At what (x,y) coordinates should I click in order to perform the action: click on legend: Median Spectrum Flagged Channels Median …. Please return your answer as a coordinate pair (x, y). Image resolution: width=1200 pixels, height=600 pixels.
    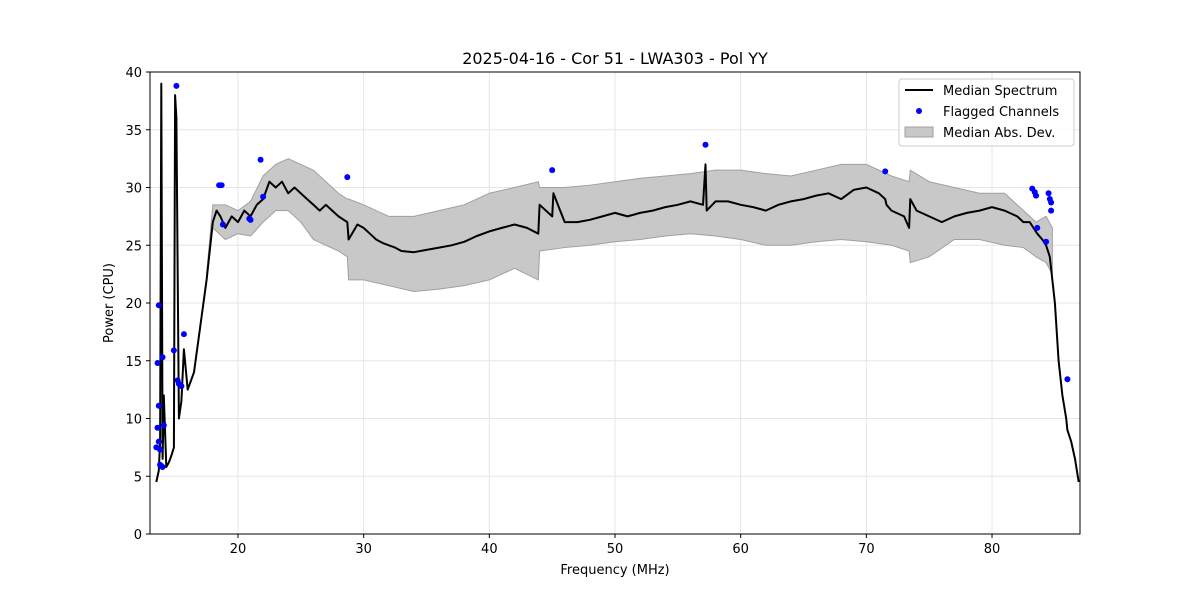
    Looking at the image, I should click on (986, 112).